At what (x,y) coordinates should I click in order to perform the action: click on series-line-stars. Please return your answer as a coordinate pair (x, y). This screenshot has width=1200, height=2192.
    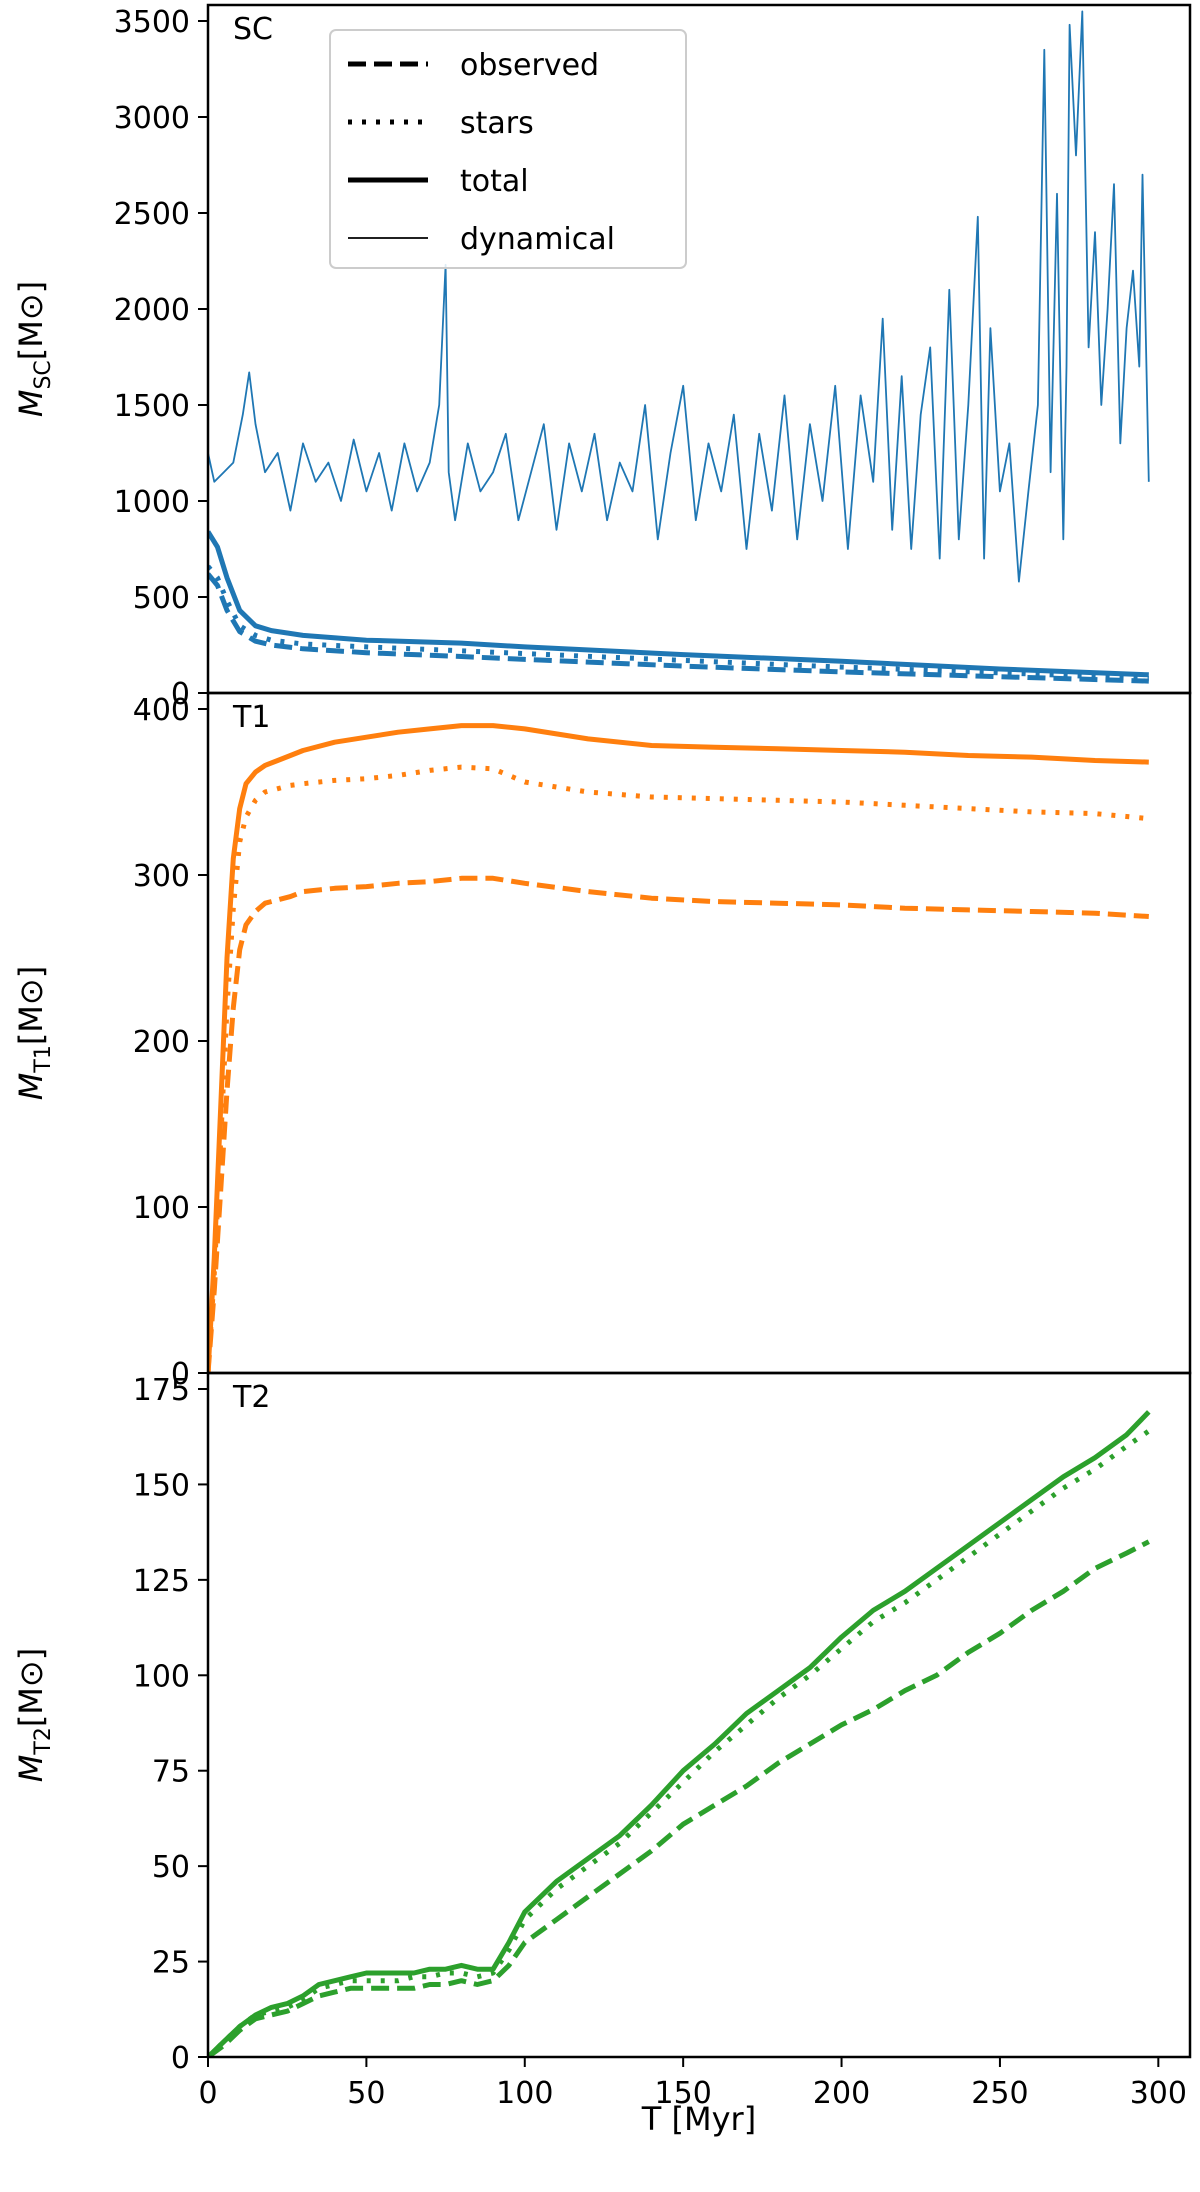
    Looking at the image, I should click on (678, 623).